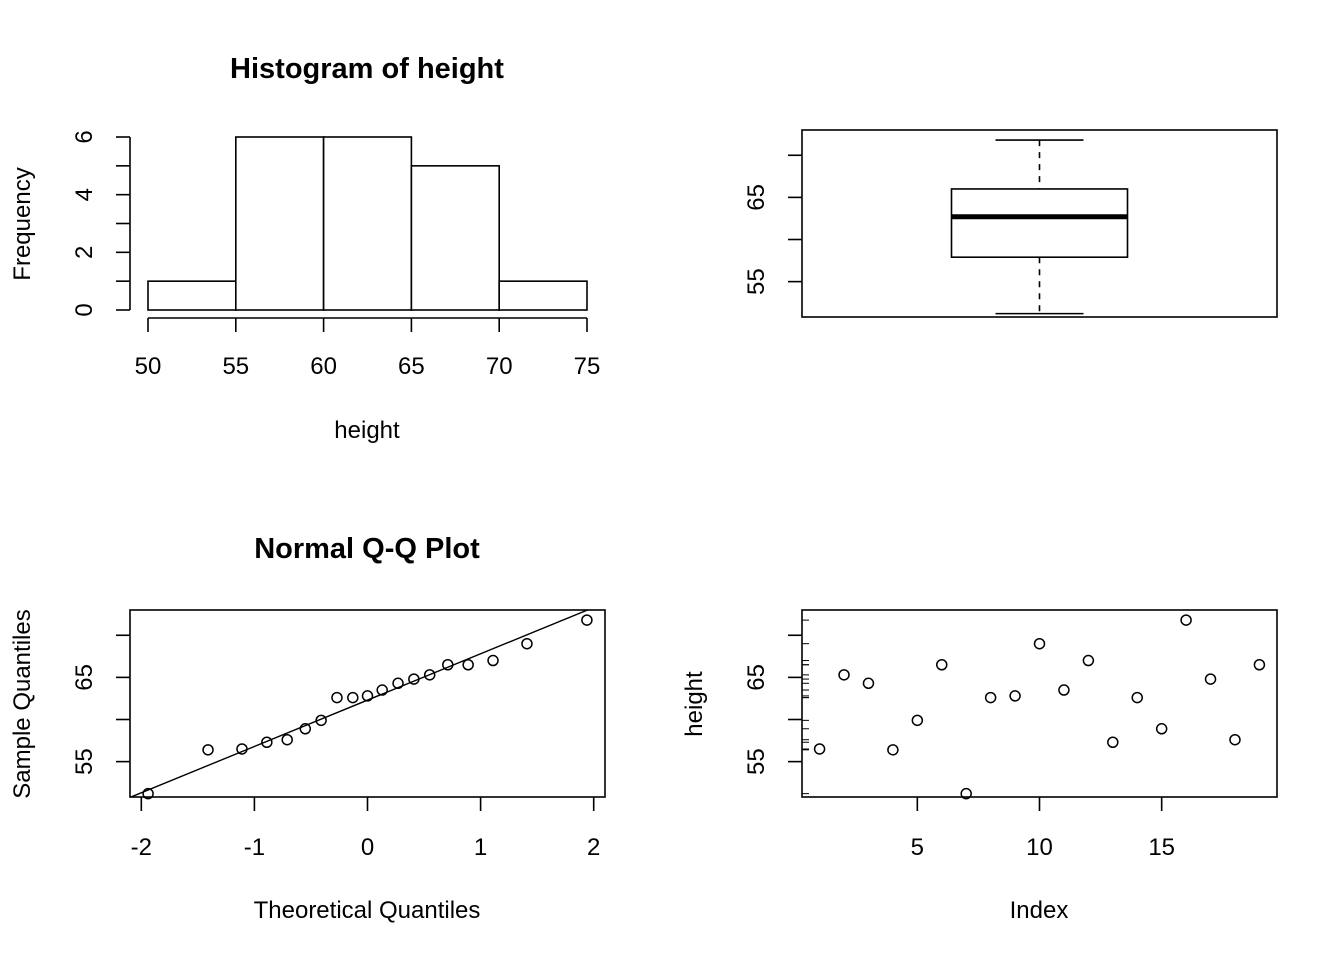 Image resolution: width=1344 pixels, height=960 pixels. I want to click on qq-reference-line, so click(360, 703).